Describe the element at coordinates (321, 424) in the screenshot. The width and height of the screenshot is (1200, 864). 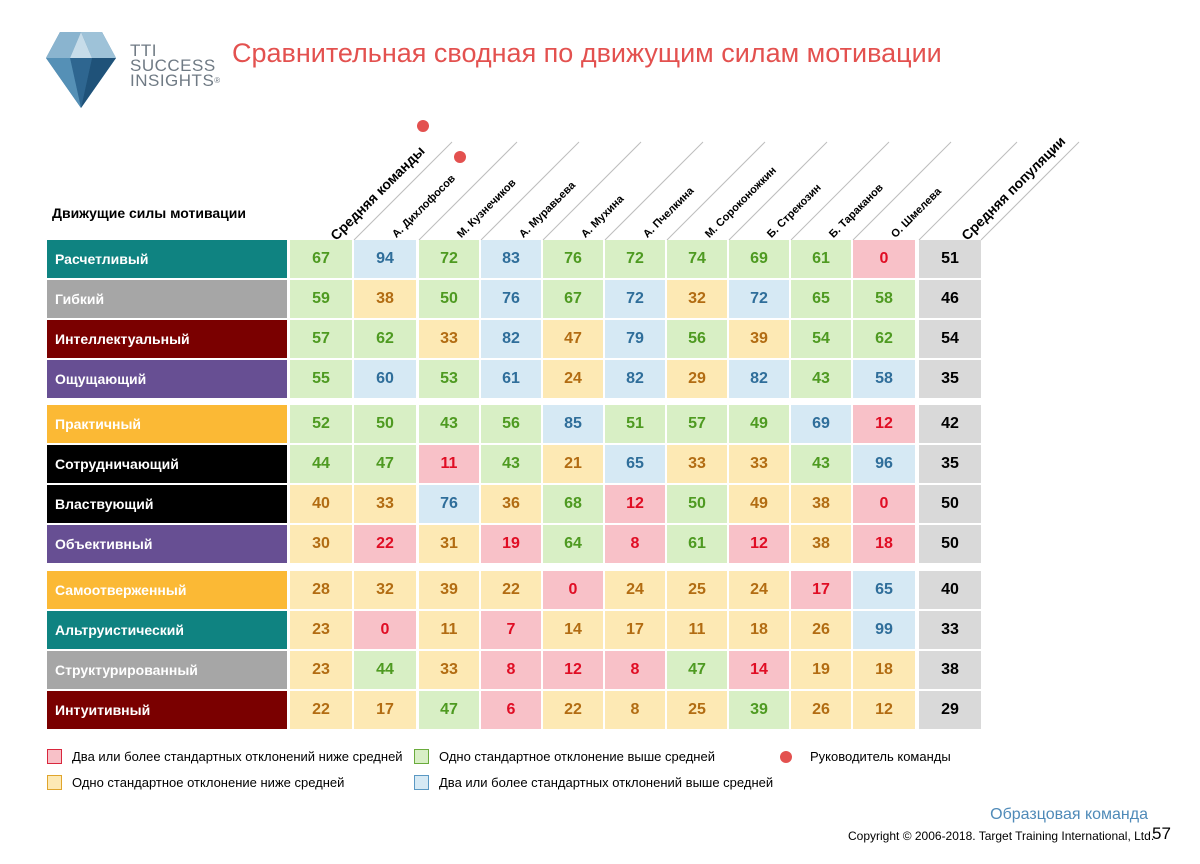
I see `team-average-cell: 52` at that location.